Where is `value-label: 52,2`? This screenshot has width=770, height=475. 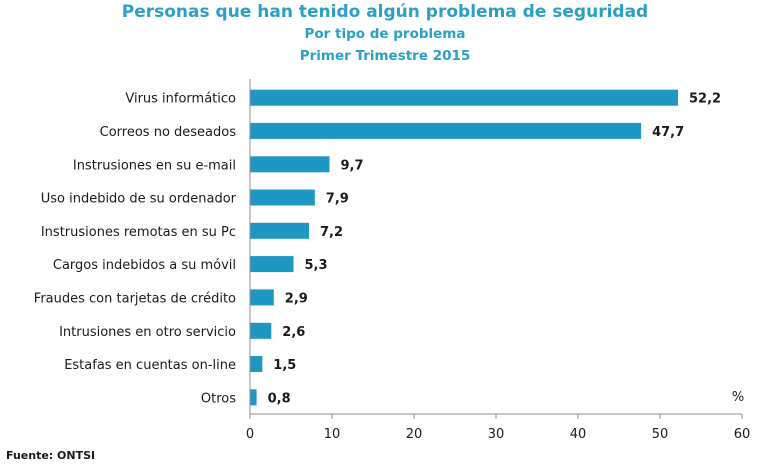 value-label: 52,2 is located at coordinates (705, 99).